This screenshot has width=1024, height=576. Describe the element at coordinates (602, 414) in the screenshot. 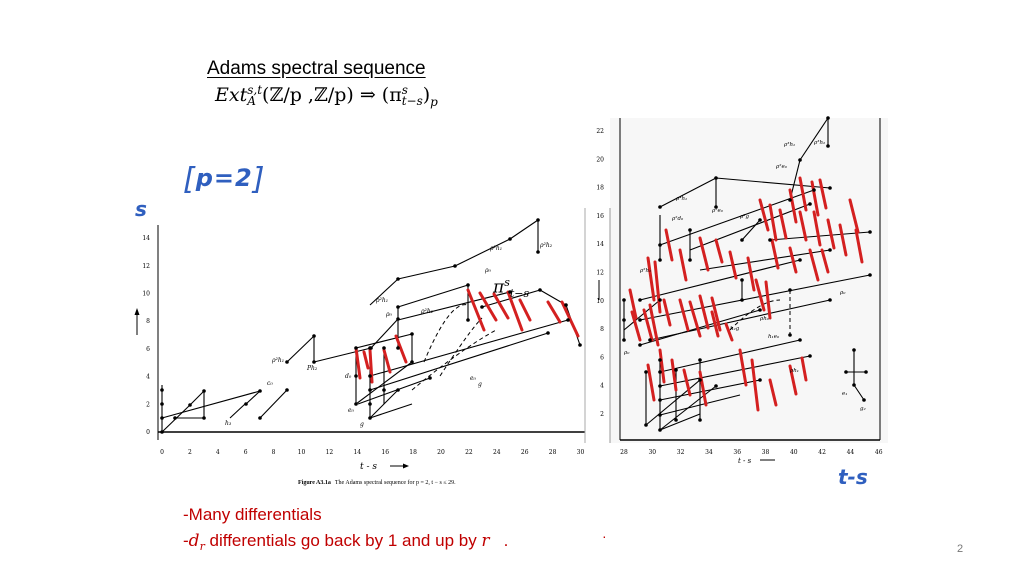

I see `right-y-tick: 2` at that location.